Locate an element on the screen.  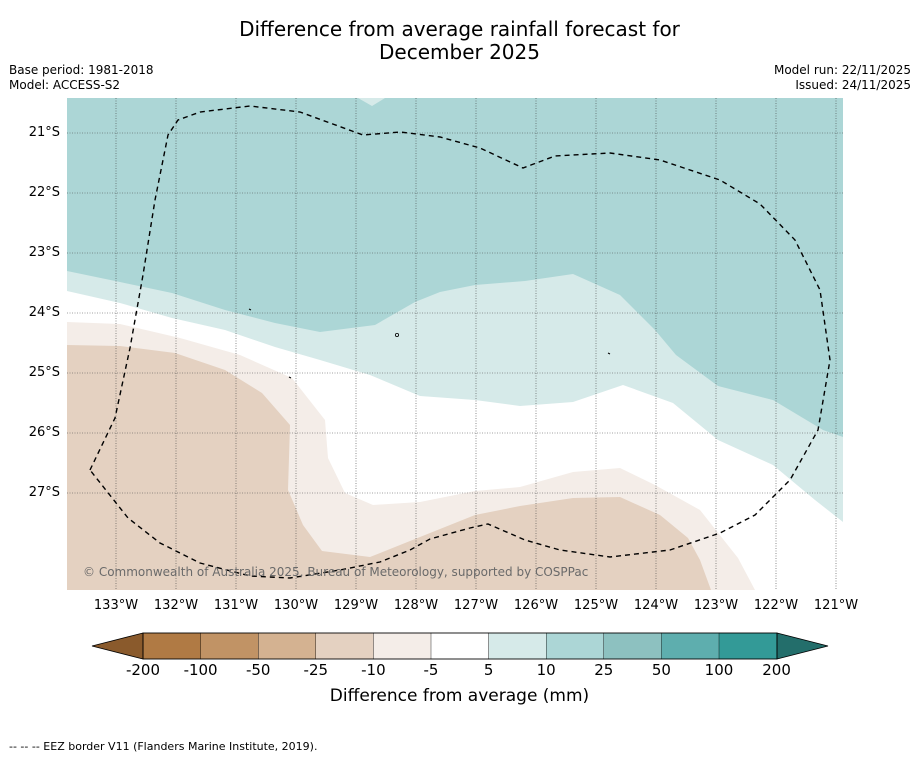
lon-label: 122°W is located at coordinates (776, 605).